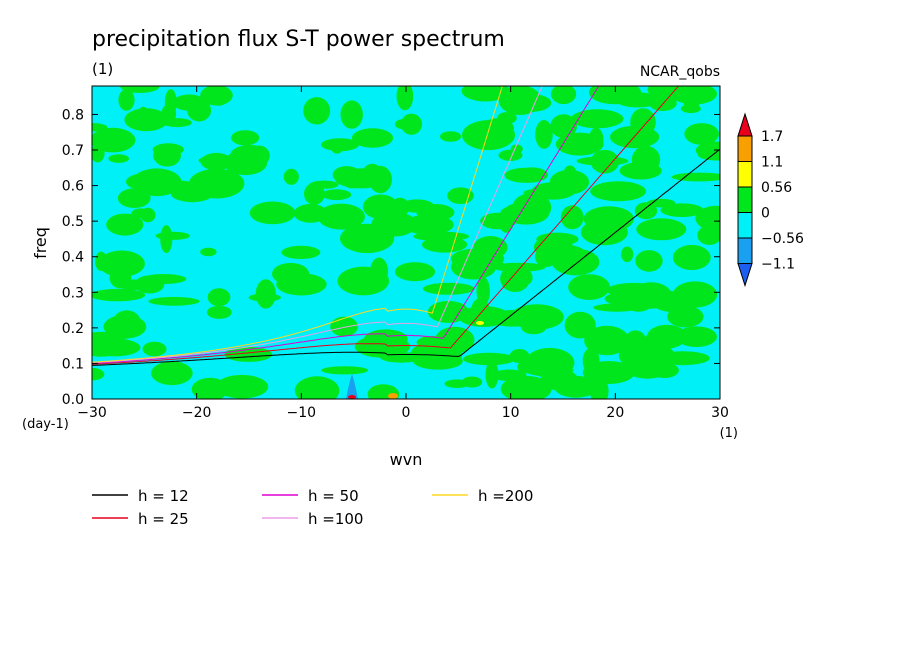  I want to click on colorbar-bottom-triangle, so click(745, 275).